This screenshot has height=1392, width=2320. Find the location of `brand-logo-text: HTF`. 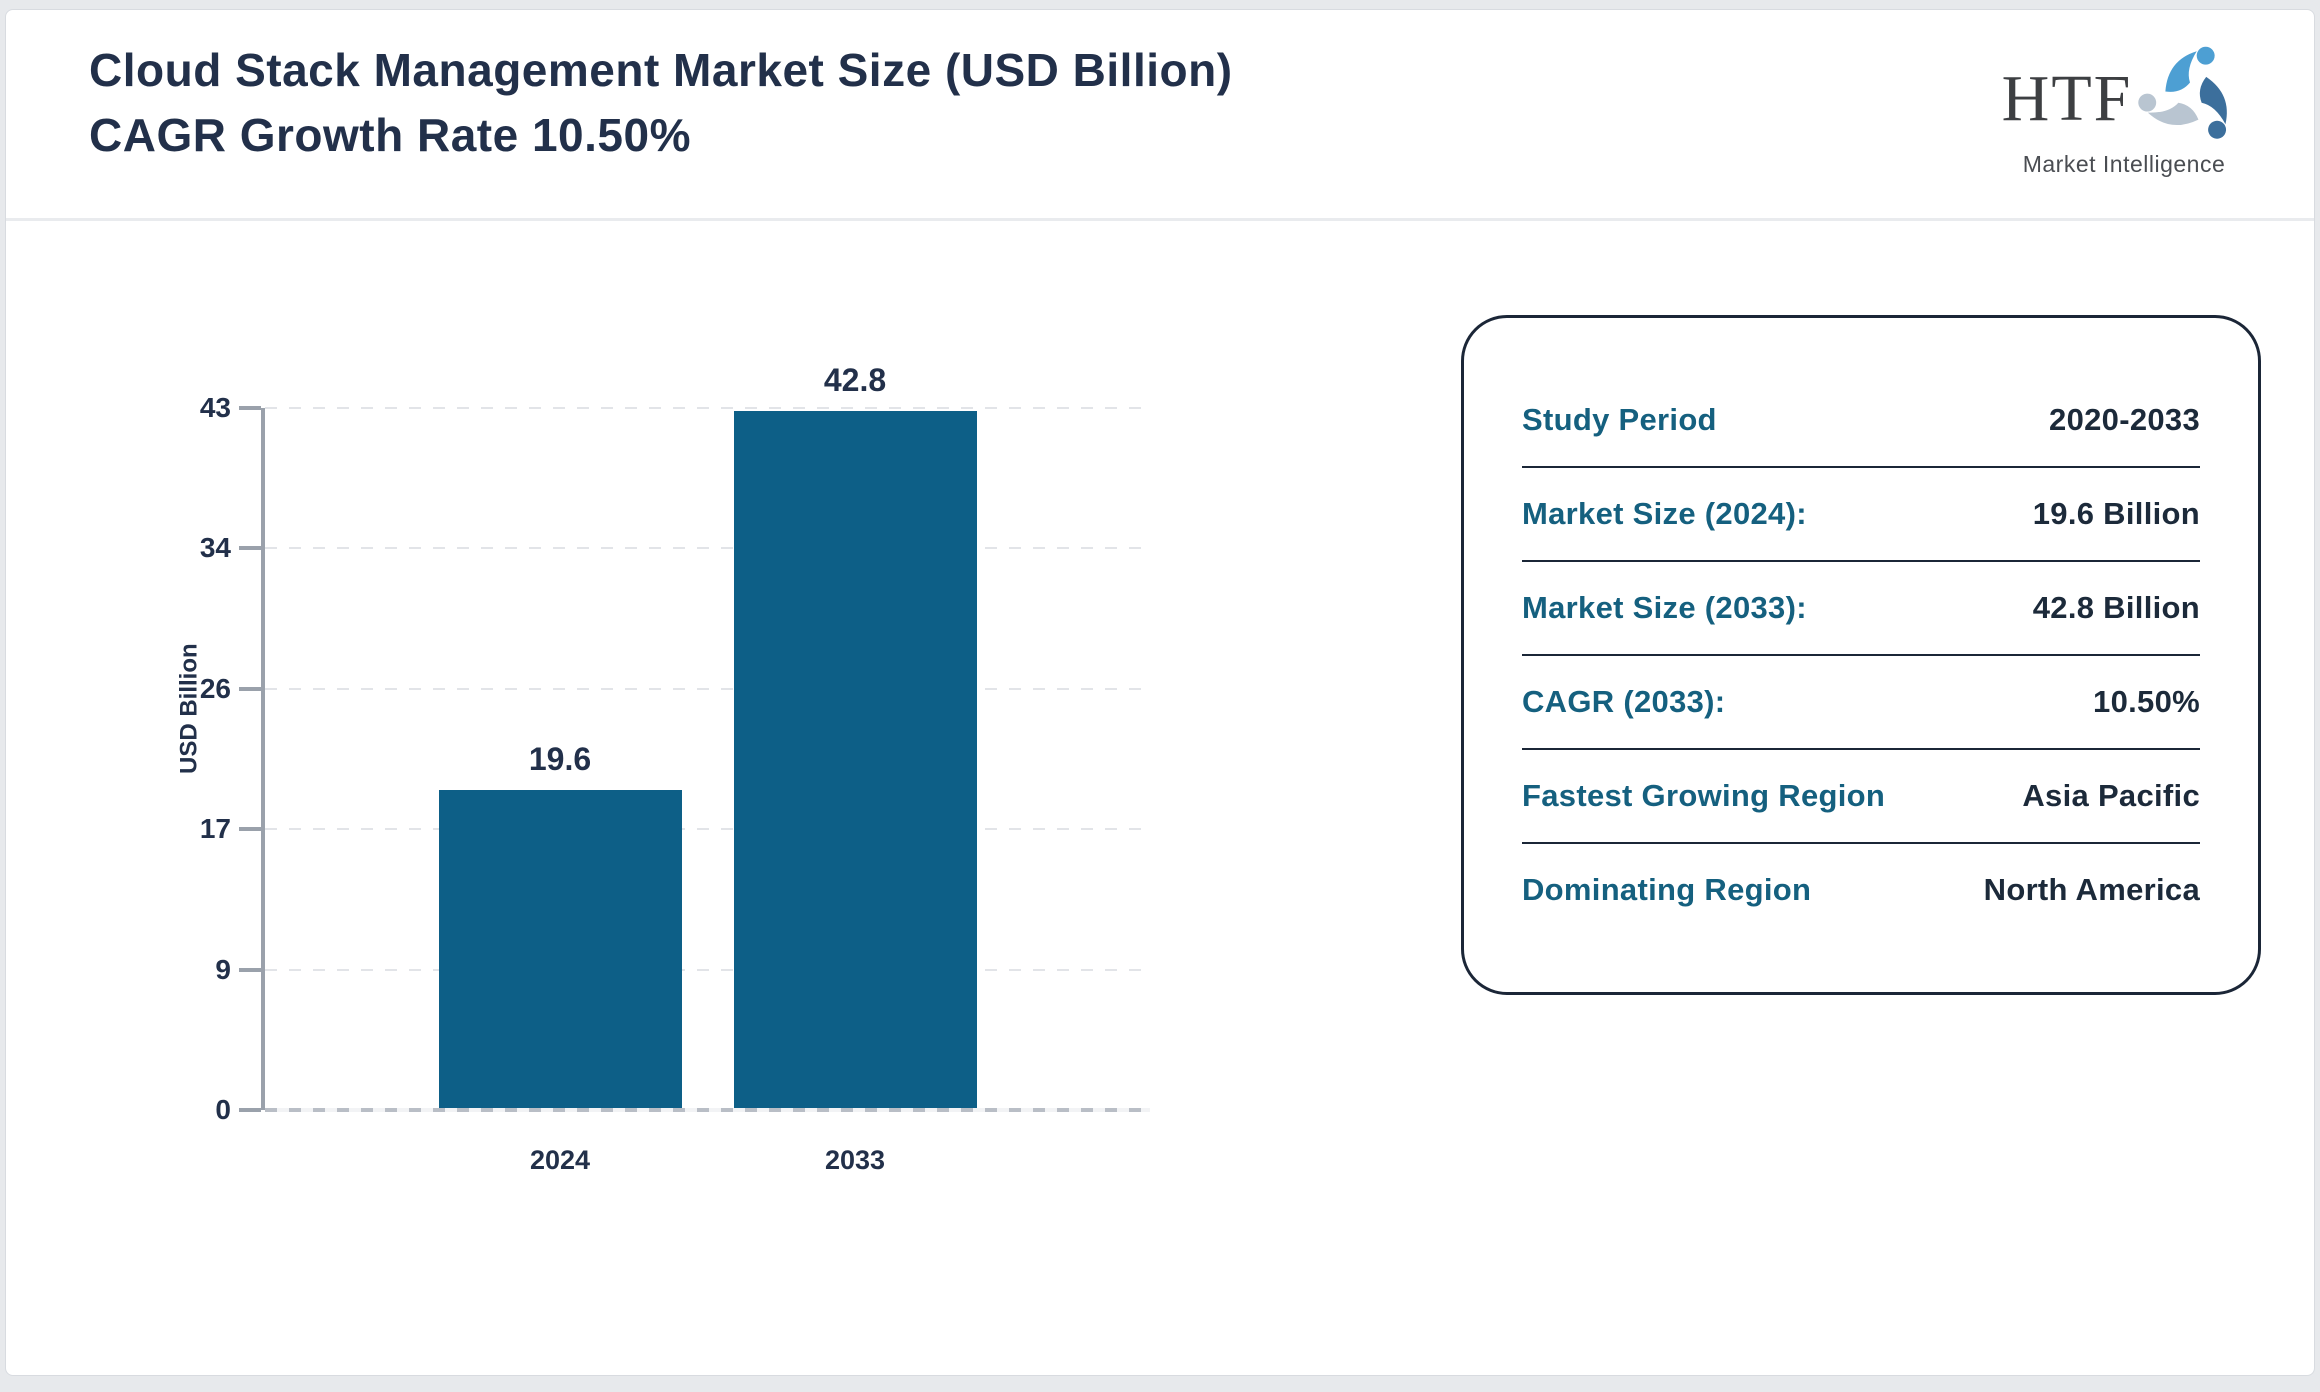

brand-logo-text: HTF is located at coordinates (2067, 98).